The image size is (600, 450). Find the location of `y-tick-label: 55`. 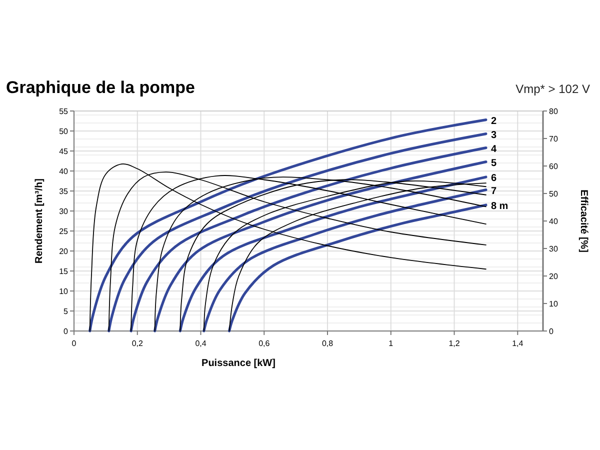

y-tick-label: 55 is located at coordinates (64, 111).